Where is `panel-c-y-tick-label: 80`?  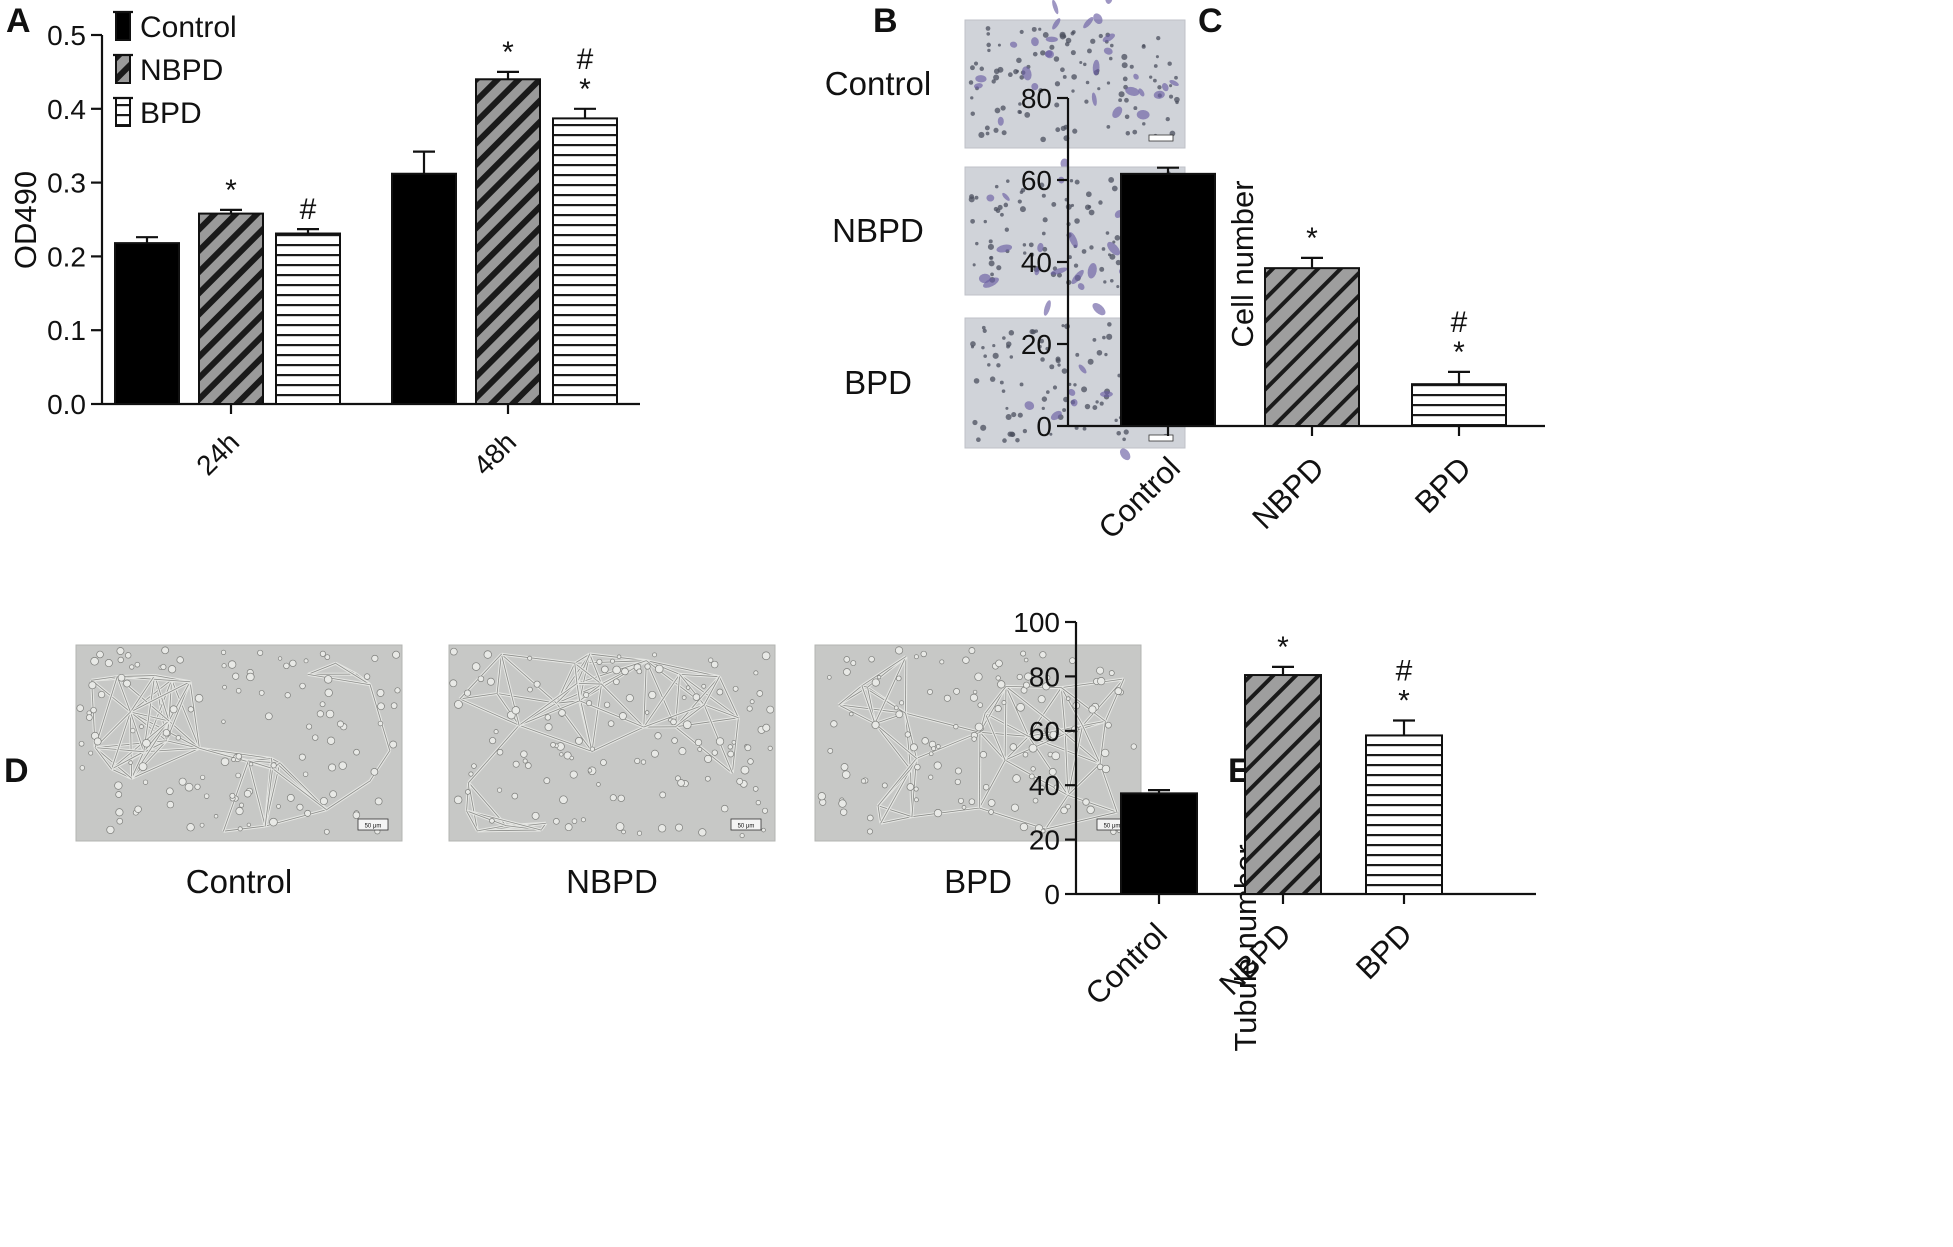 panel-c-y-tick-label: 80 is located at coordinates (1036, 98).